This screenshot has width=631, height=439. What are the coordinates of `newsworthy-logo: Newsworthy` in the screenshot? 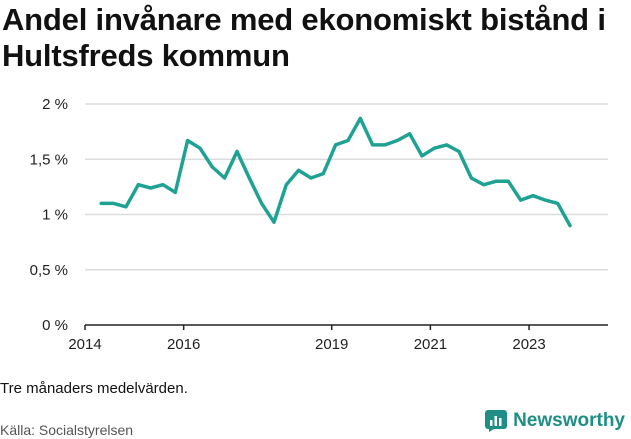 It's located at (555, 421).